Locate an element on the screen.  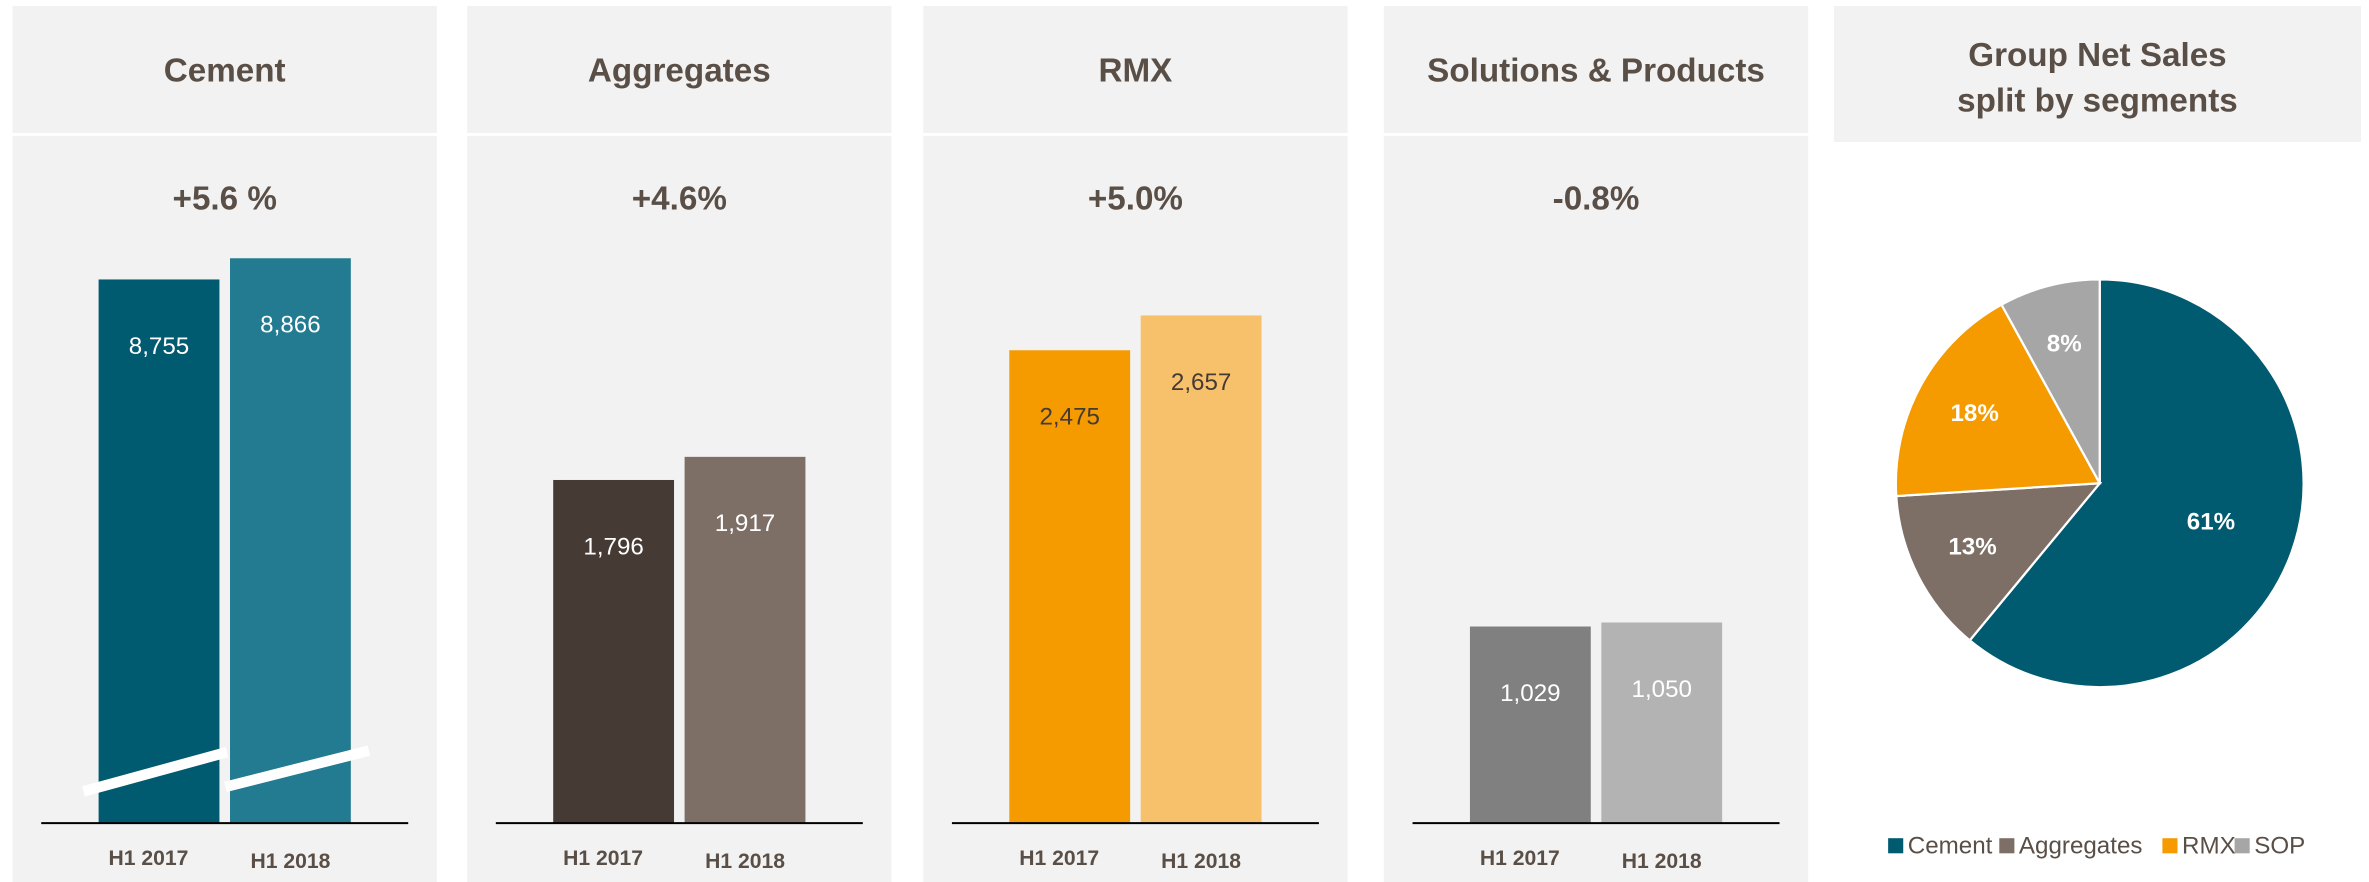
panel-title: Group Net Sales is located at coordinates (2097, 55).